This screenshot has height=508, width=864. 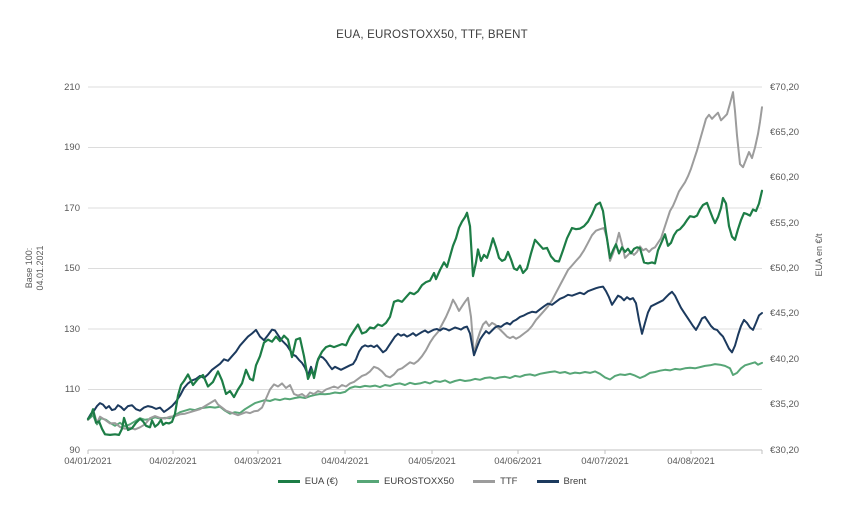 I want to click on x-tick-label: 04/01/2021, so click(x=88, y=461).